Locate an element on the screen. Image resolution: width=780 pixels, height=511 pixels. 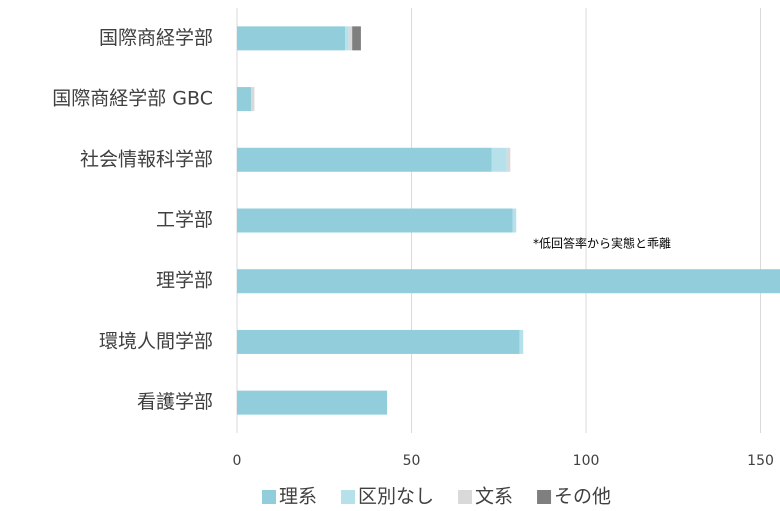
y-tick-label: 看護学部 is located at coordinates (175, 402).